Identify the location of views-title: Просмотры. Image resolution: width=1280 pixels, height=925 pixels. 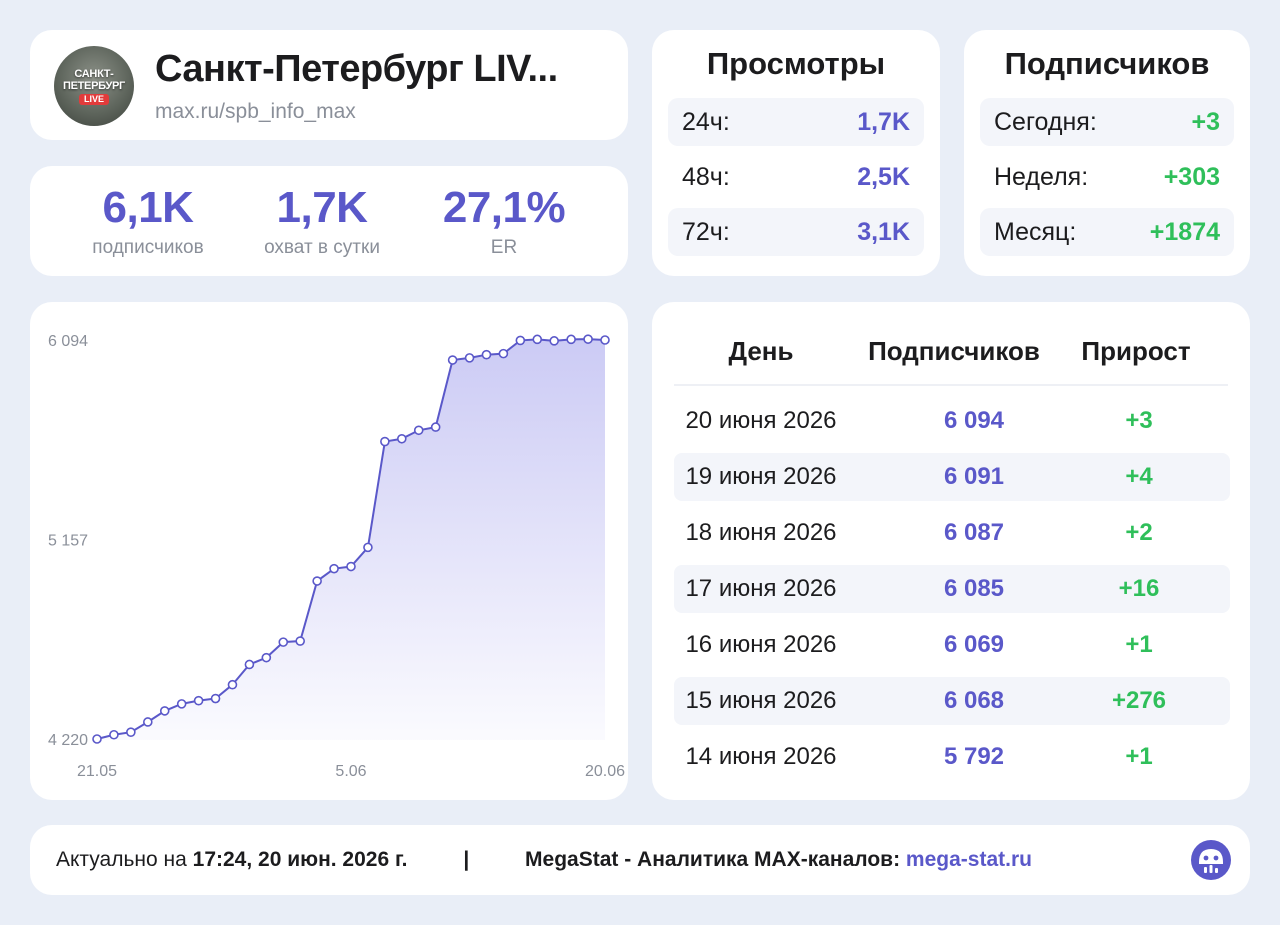
(796, 63).